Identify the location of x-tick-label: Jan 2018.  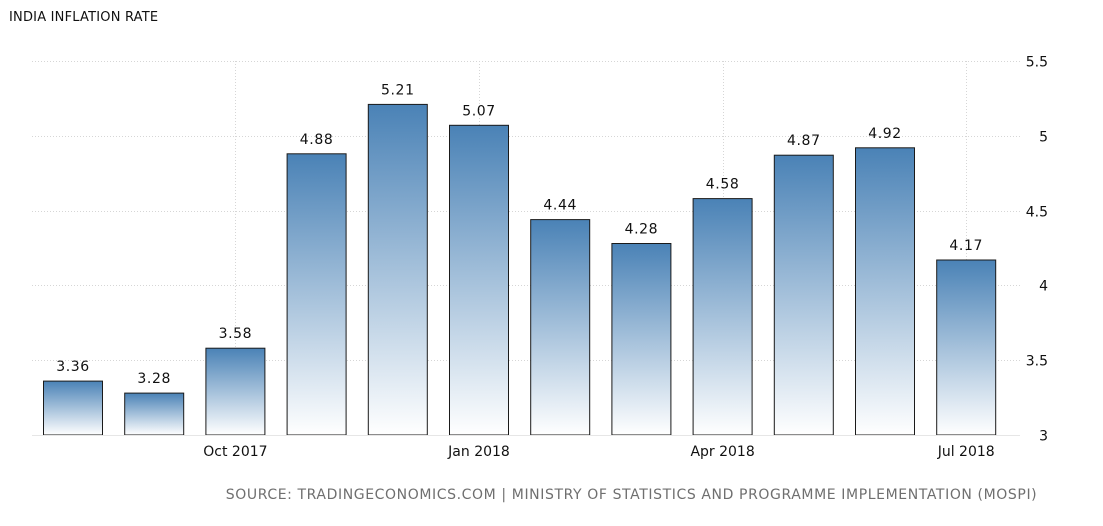
(478, 452).